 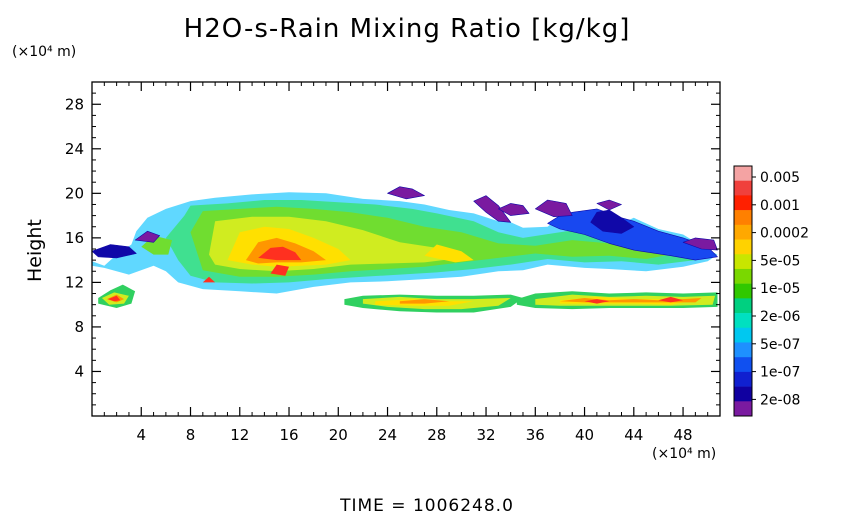 What do you see at coordinates (436, 435) in the screenshot?
I see `x-tick-label: 28` at bounding box center [436, 435].